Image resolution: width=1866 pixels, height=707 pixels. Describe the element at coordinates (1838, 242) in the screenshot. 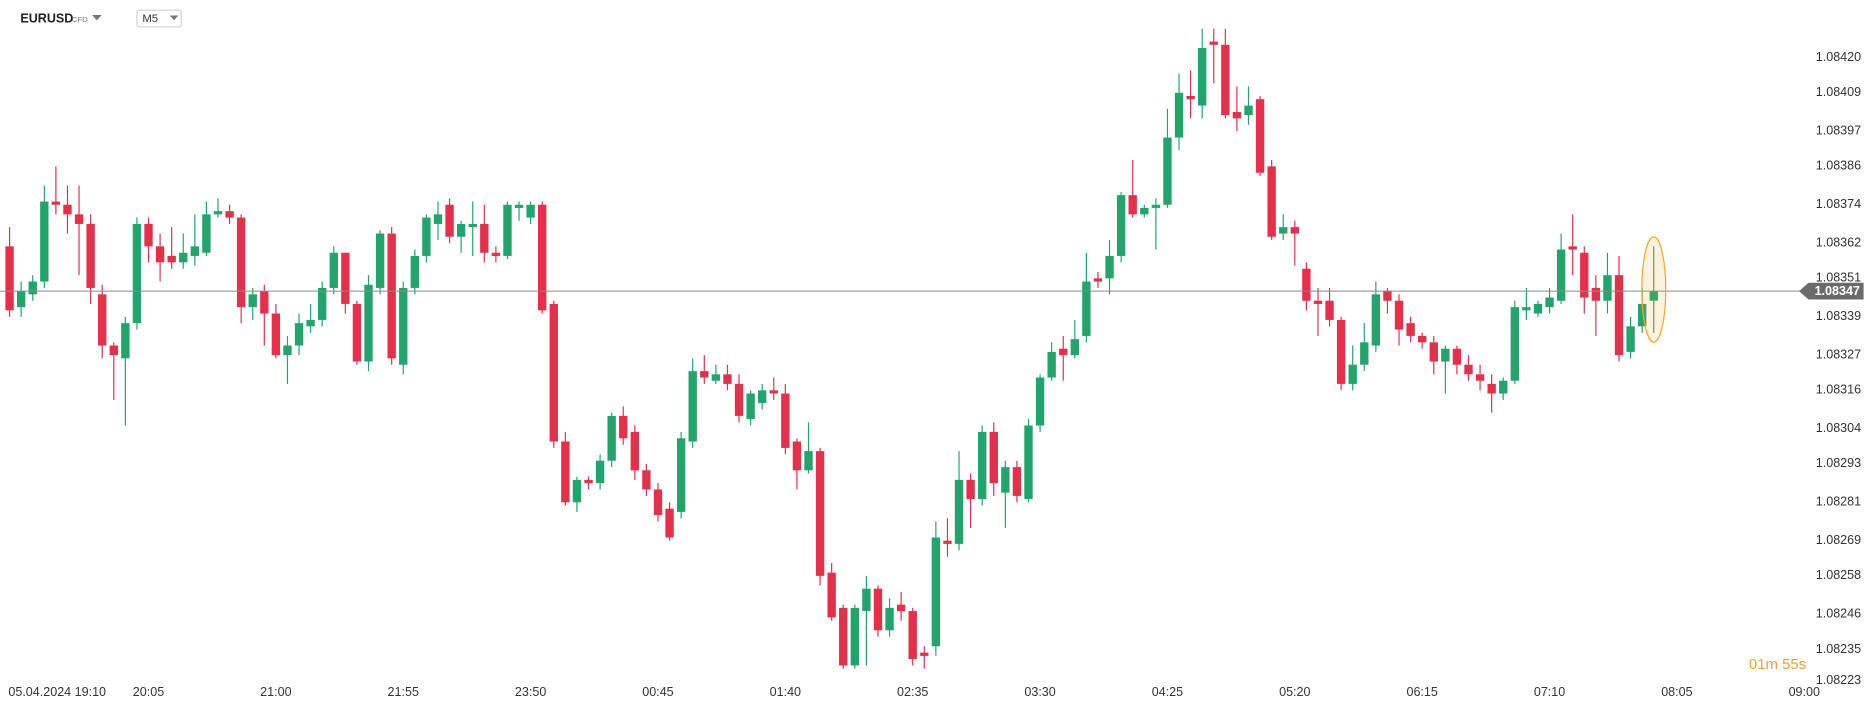

I see `y-tick-label: 1.08362` at that location.